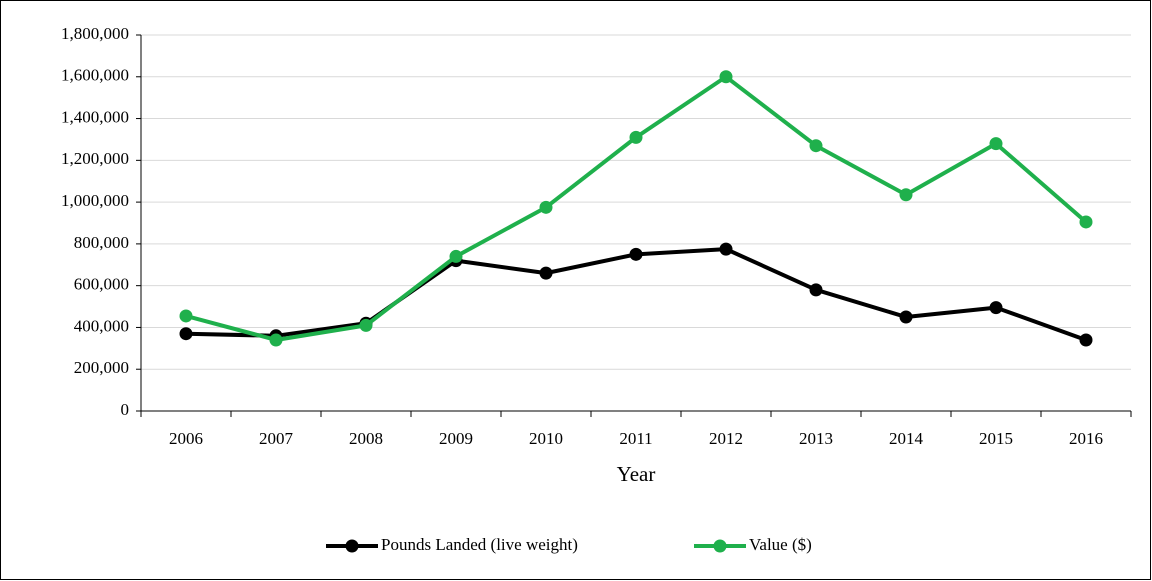 Image resolution: width=1152 pixels, height=581 pixels. What do you see at coordinates (95, 33) in the screenshot?
I see `y-tick-label: 1,800,000` at bounding box center [95, 33].